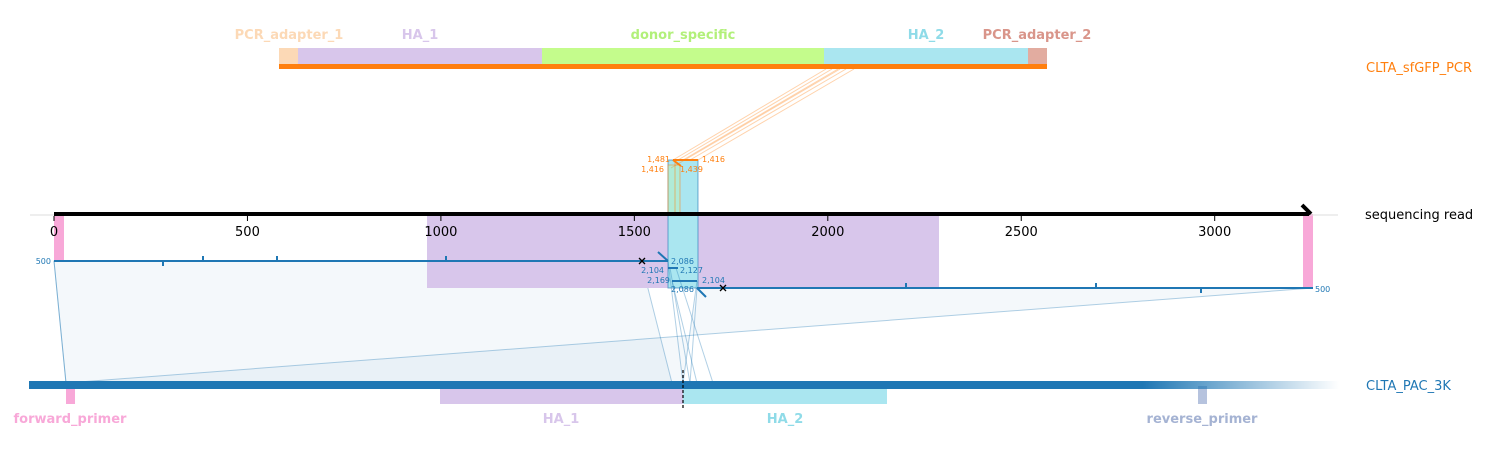 The width and height of the screenshot is (1491, 453). What do you see at coordinates (247, 232) in the screenshot?
I see `read-axis-tick-label: 500` at bounding box center [247, 232].